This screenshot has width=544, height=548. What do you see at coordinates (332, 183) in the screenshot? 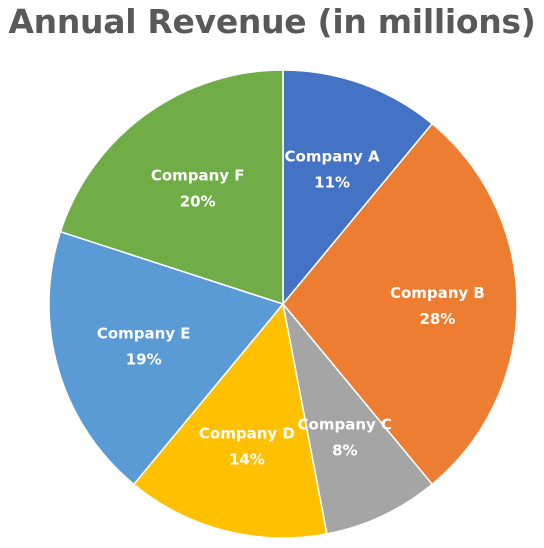
I see `slice-percent-label: 11%` at bounding box center [332, 183].